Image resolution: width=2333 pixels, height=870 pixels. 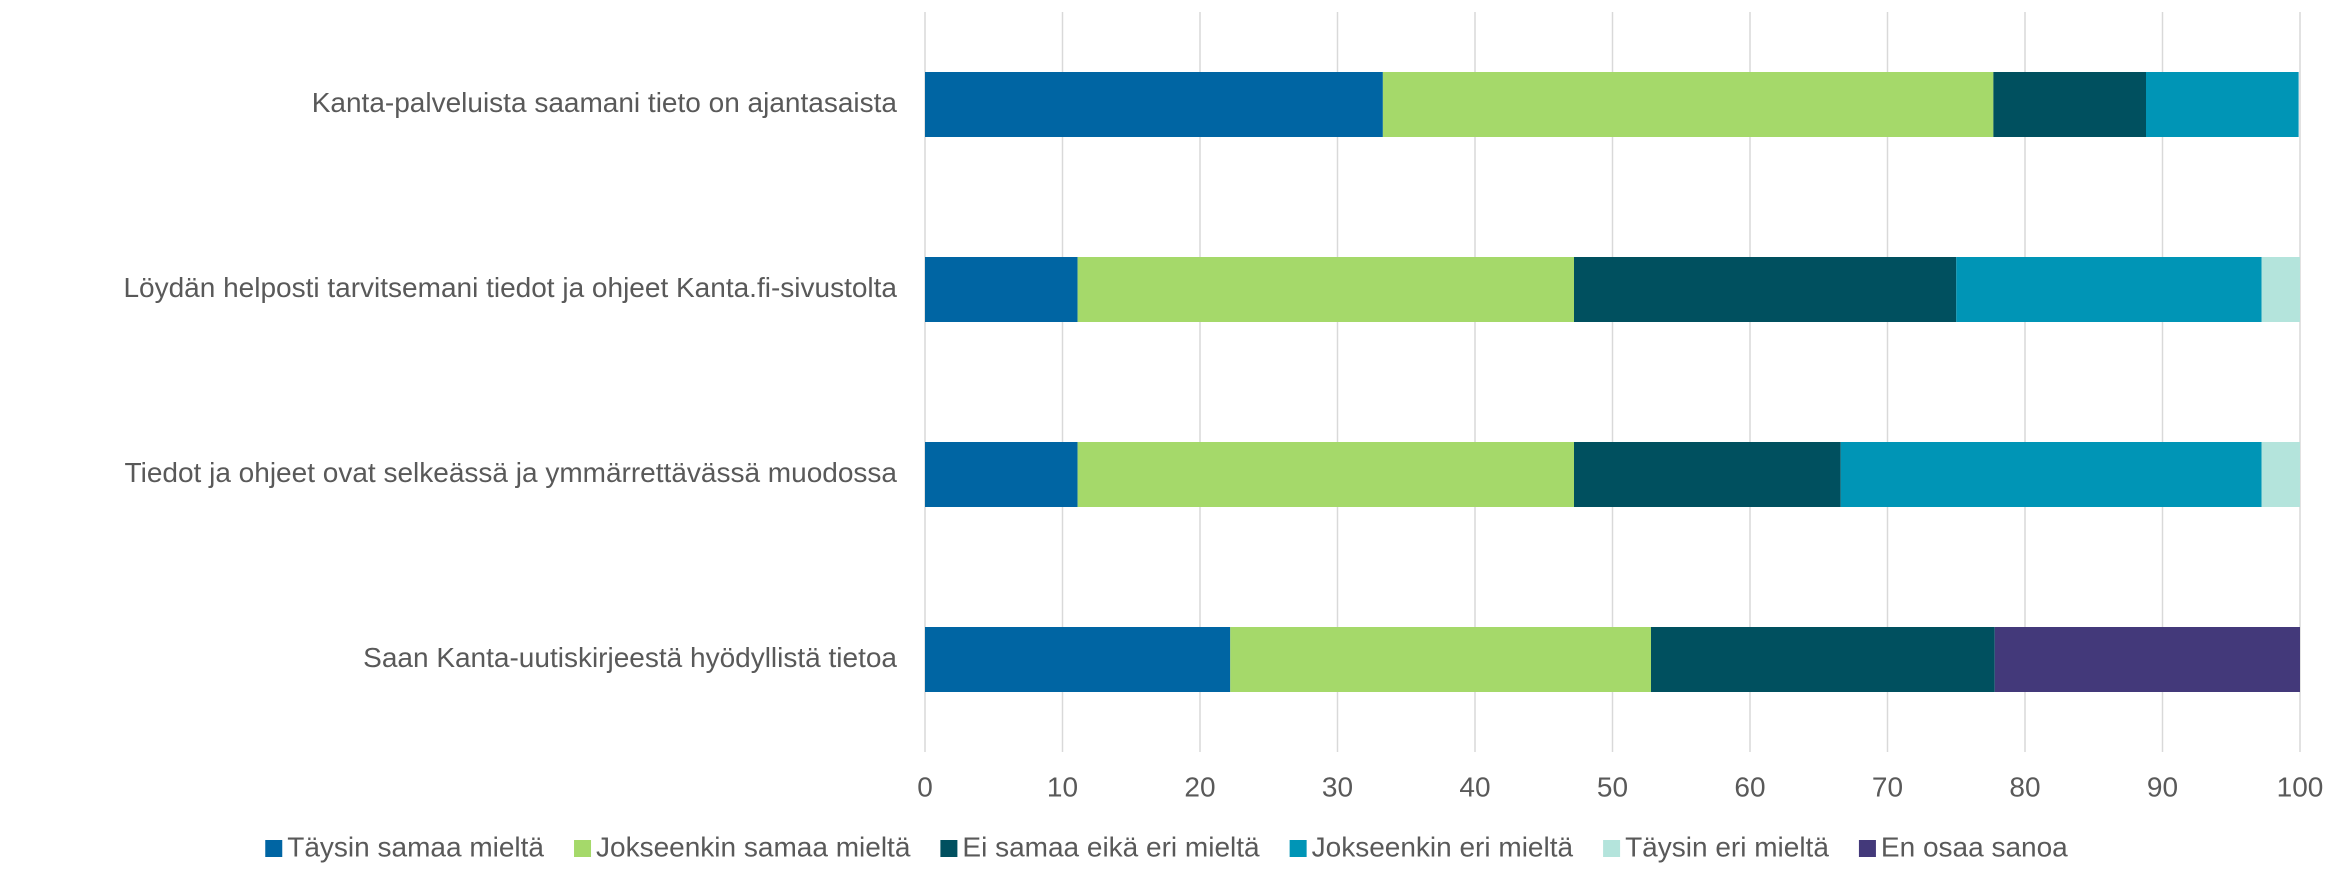 I want to click on x-tick-label: 40, so click(x=1474, y=786).